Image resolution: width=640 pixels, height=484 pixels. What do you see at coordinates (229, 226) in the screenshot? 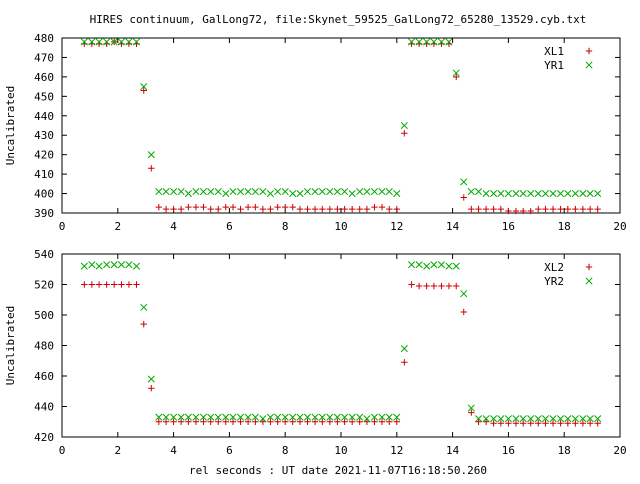
I see `x-tick-label: 6` at bounding box center [229, 226].